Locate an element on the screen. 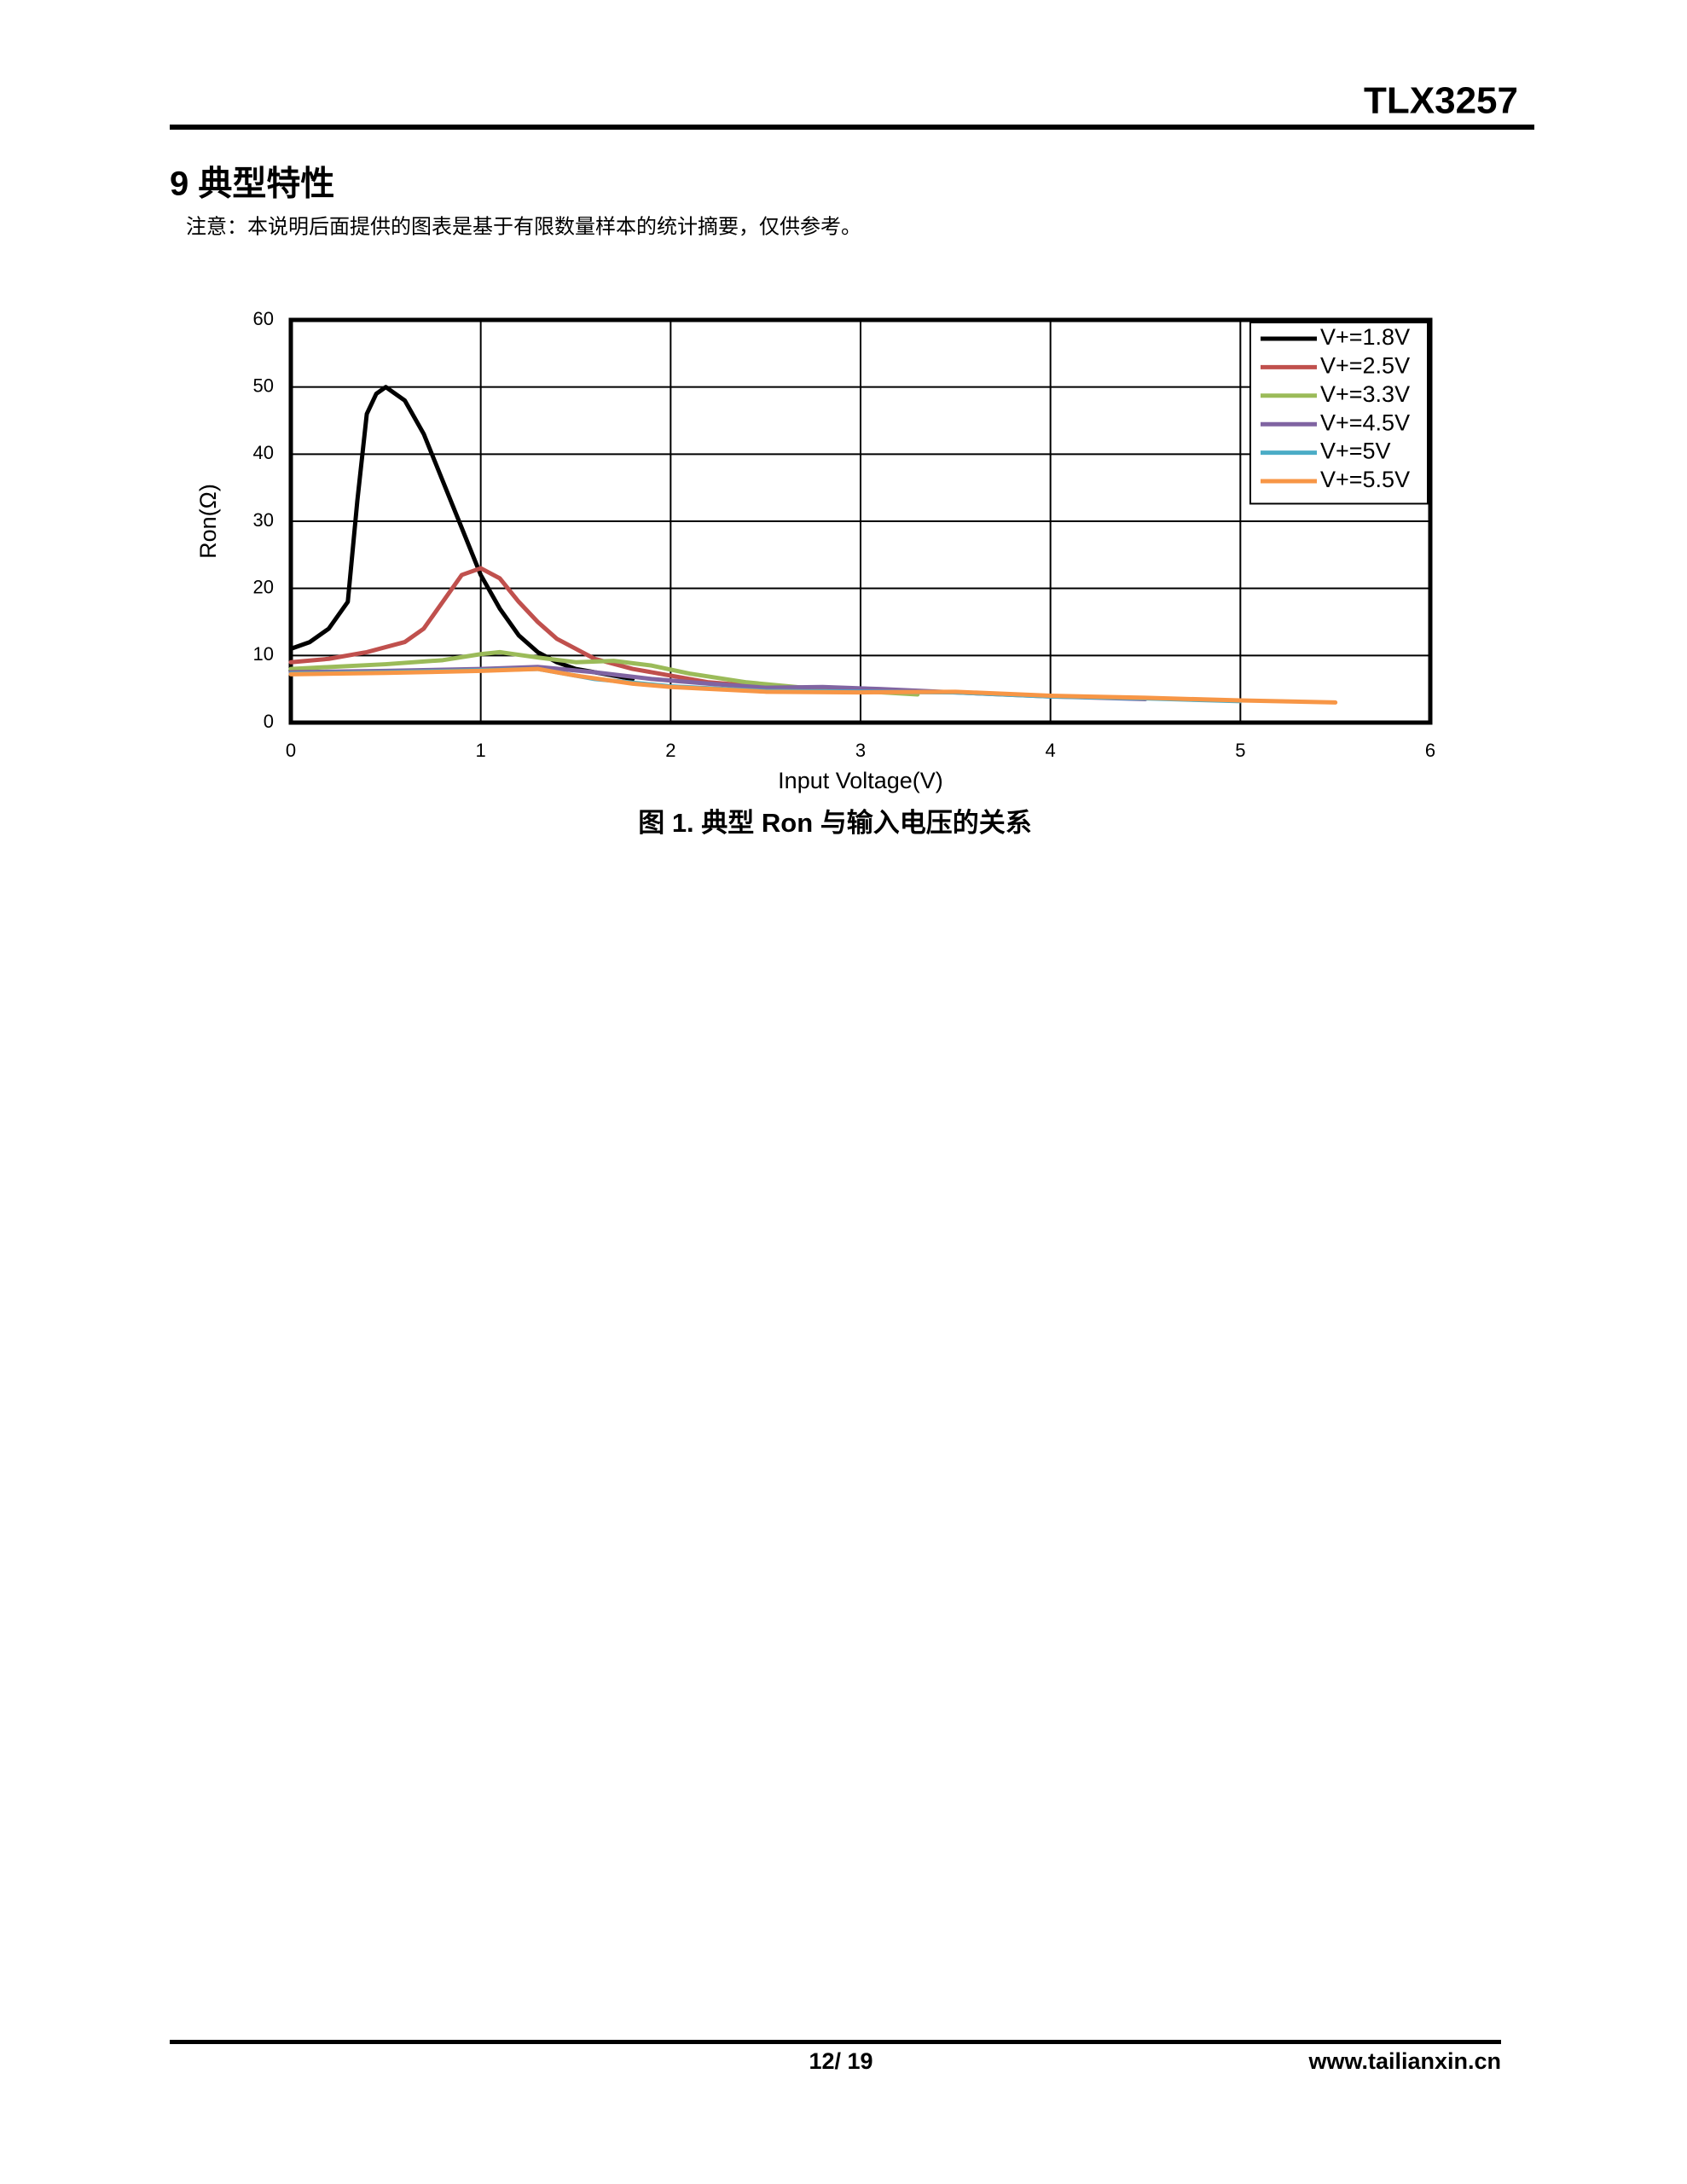  legend-label: V+=1.8V is located at coordinates (1365, 337).